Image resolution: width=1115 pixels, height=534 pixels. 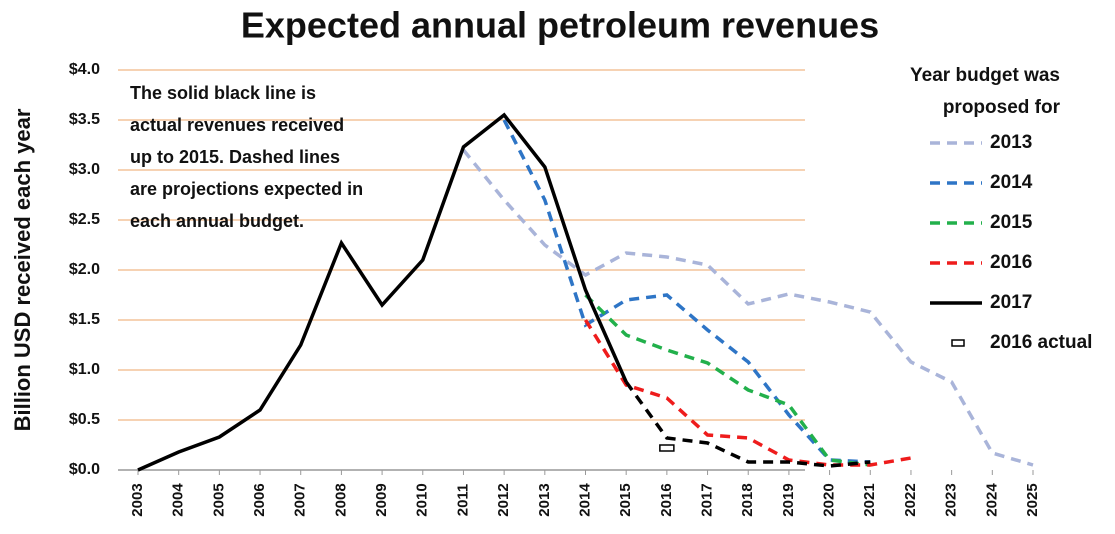 What do you see at coordinates (788, 499) in the screenshot?
I see `x-tick-label: 2019` at bounding box center [788, 499].